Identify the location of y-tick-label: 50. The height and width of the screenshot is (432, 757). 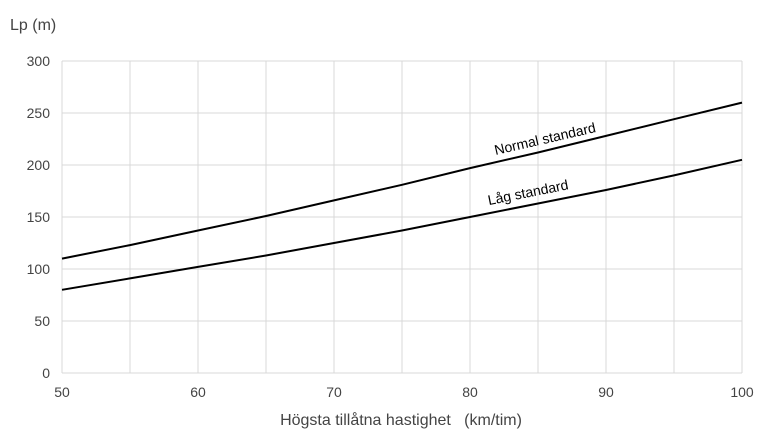
(42, 321).